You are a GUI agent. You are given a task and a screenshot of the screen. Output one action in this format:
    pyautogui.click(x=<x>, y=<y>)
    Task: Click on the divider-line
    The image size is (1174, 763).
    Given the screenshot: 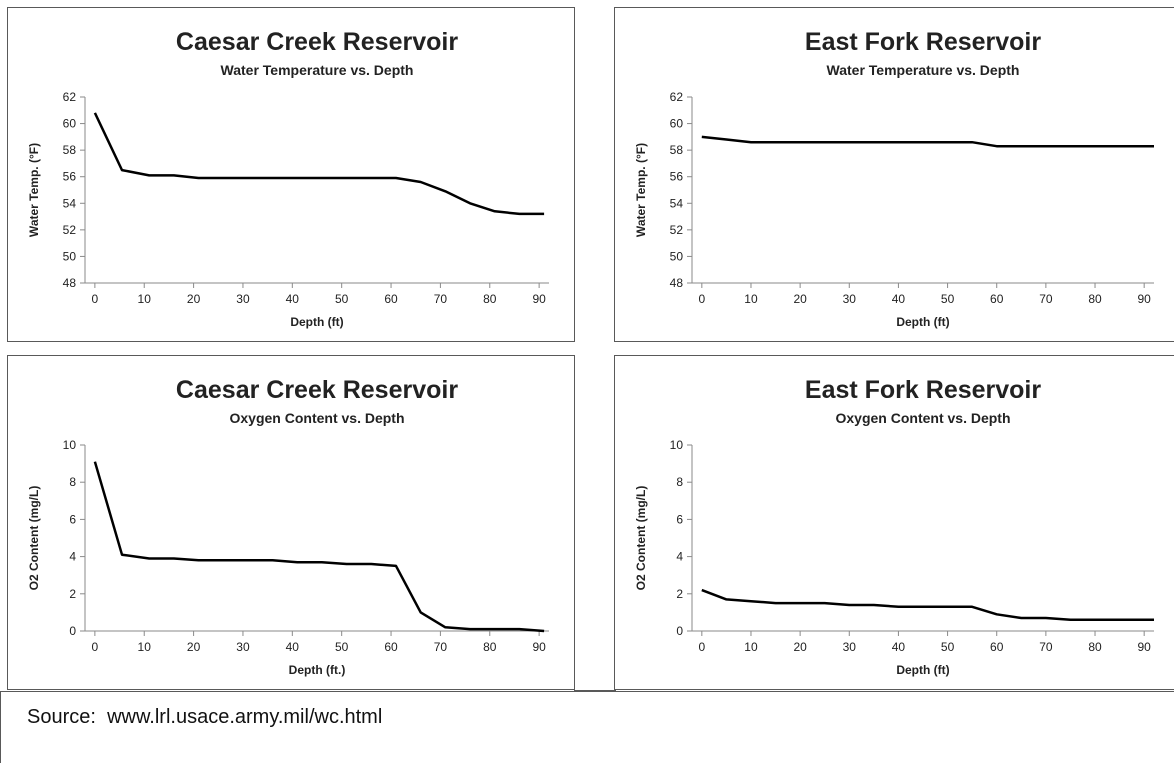 What is the action you would take?
    pyautogui.click(x=595, y=690)
    